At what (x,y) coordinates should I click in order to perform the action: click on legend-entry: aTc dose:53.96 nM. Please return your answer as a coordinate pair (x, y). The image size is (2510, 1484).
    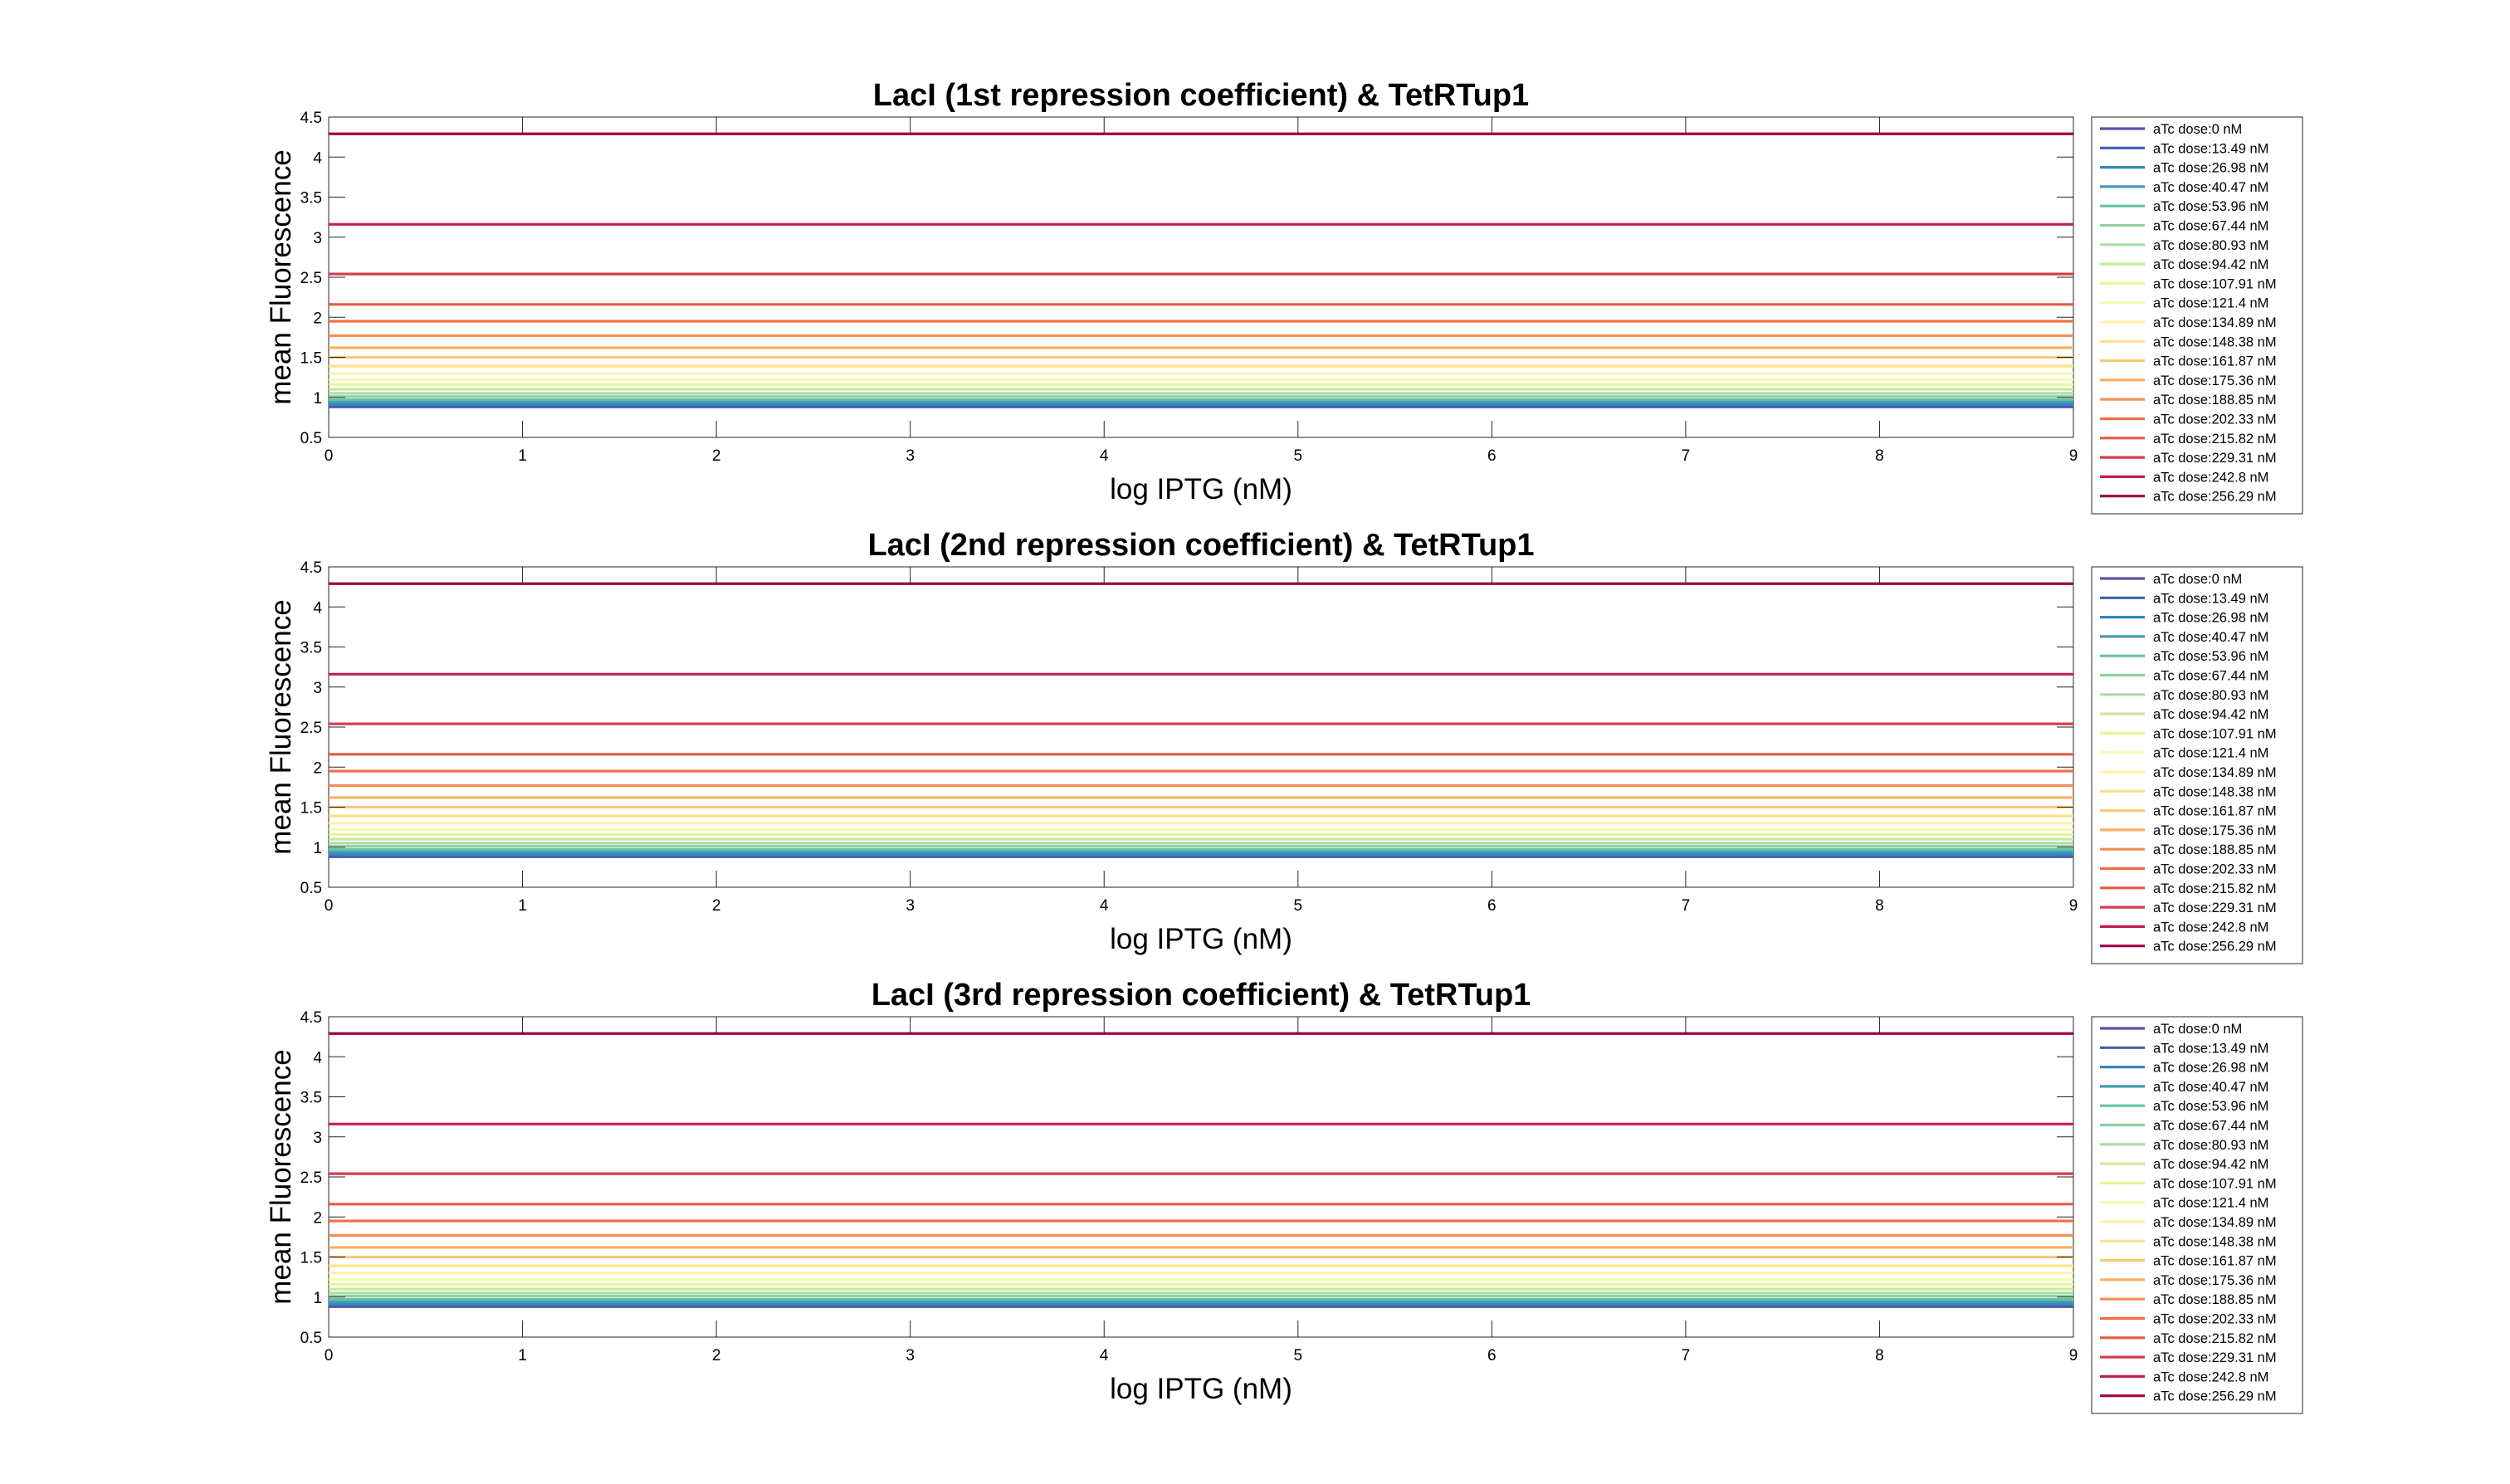
    Looking at the image, I should click on (2211, 656).